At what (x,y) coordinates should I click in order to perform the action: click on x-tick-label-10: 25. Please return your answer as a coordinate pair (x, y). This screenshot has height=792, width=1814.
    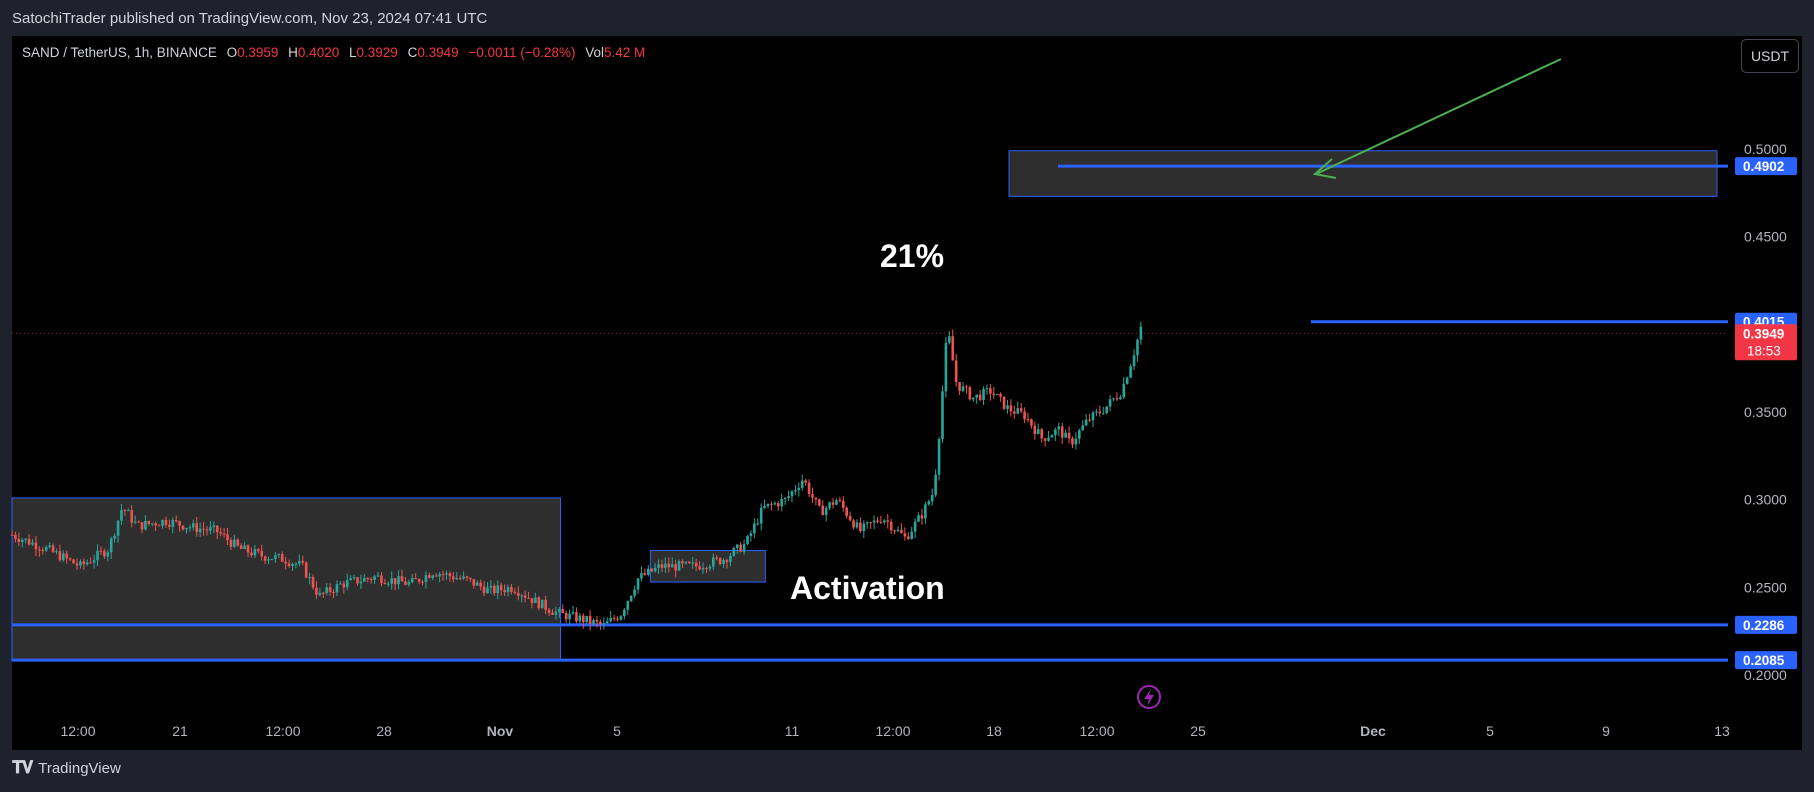
    Looking at the image, I should click on (1198, 731).